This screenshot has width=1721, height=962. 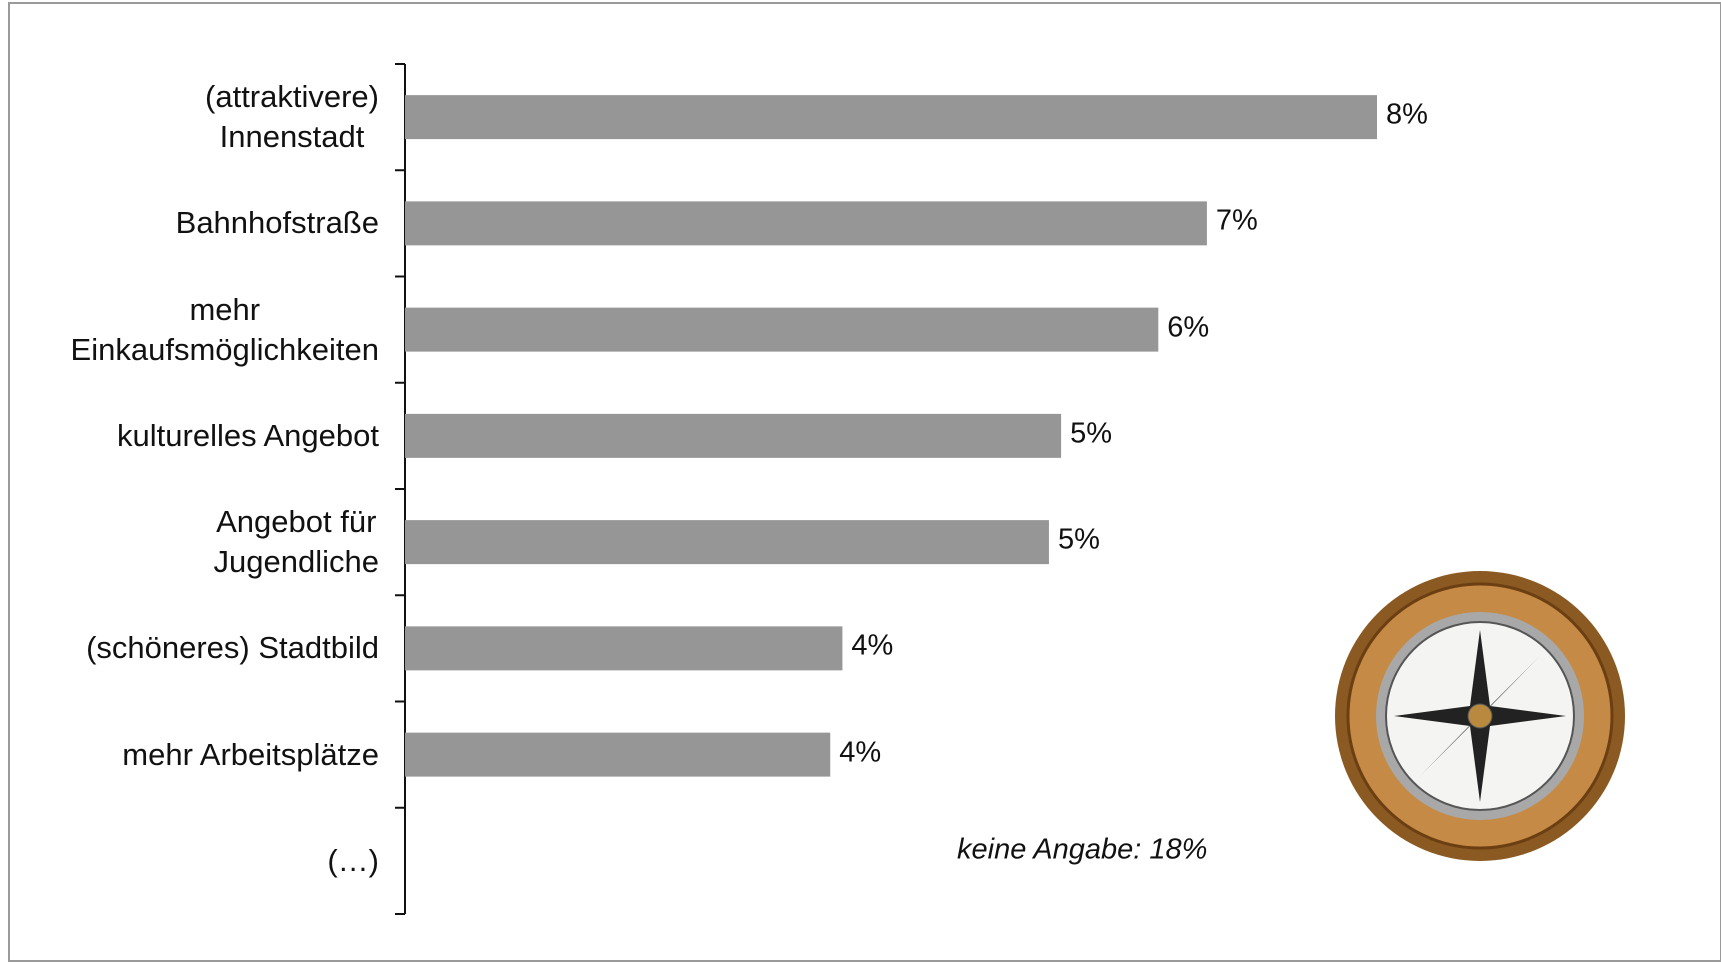 I want to click on compass, so click(x=1480, y=716).